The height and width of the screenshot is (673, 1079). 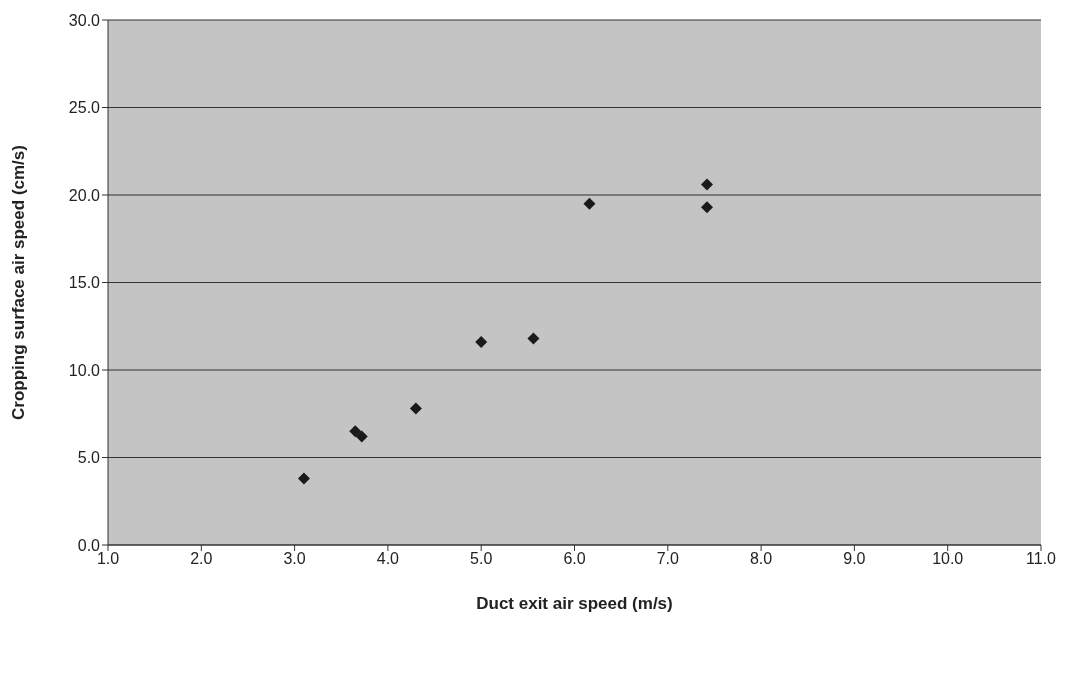 I want to click on y-tick-label: 10.0, so click(x=84, y=370).